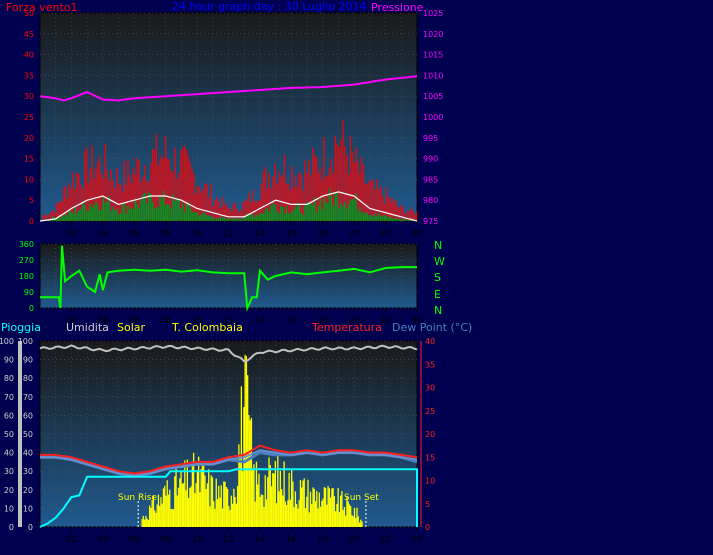 The height and width of the screenshot is (555, 713). I want to click on direction-label-e: E, so click(437, 294).